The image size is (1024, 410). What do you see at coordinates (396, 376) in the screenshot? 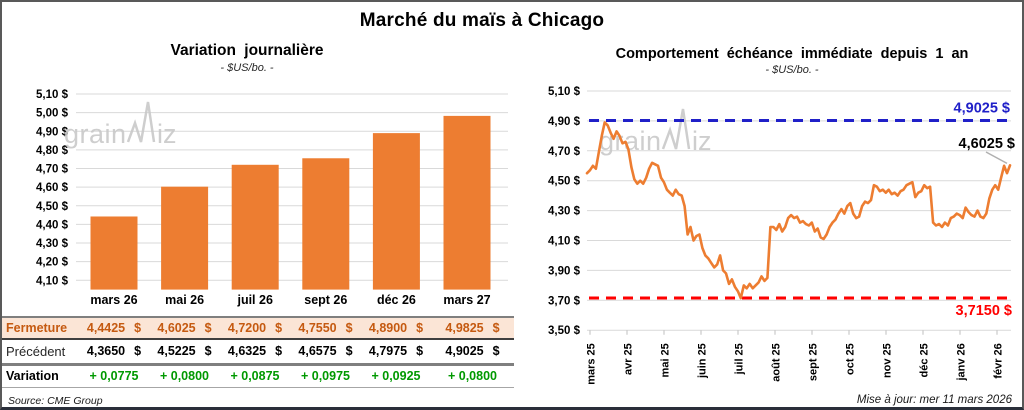
I see `table-cell: + 0,0925` at bounding box center [396, 376].